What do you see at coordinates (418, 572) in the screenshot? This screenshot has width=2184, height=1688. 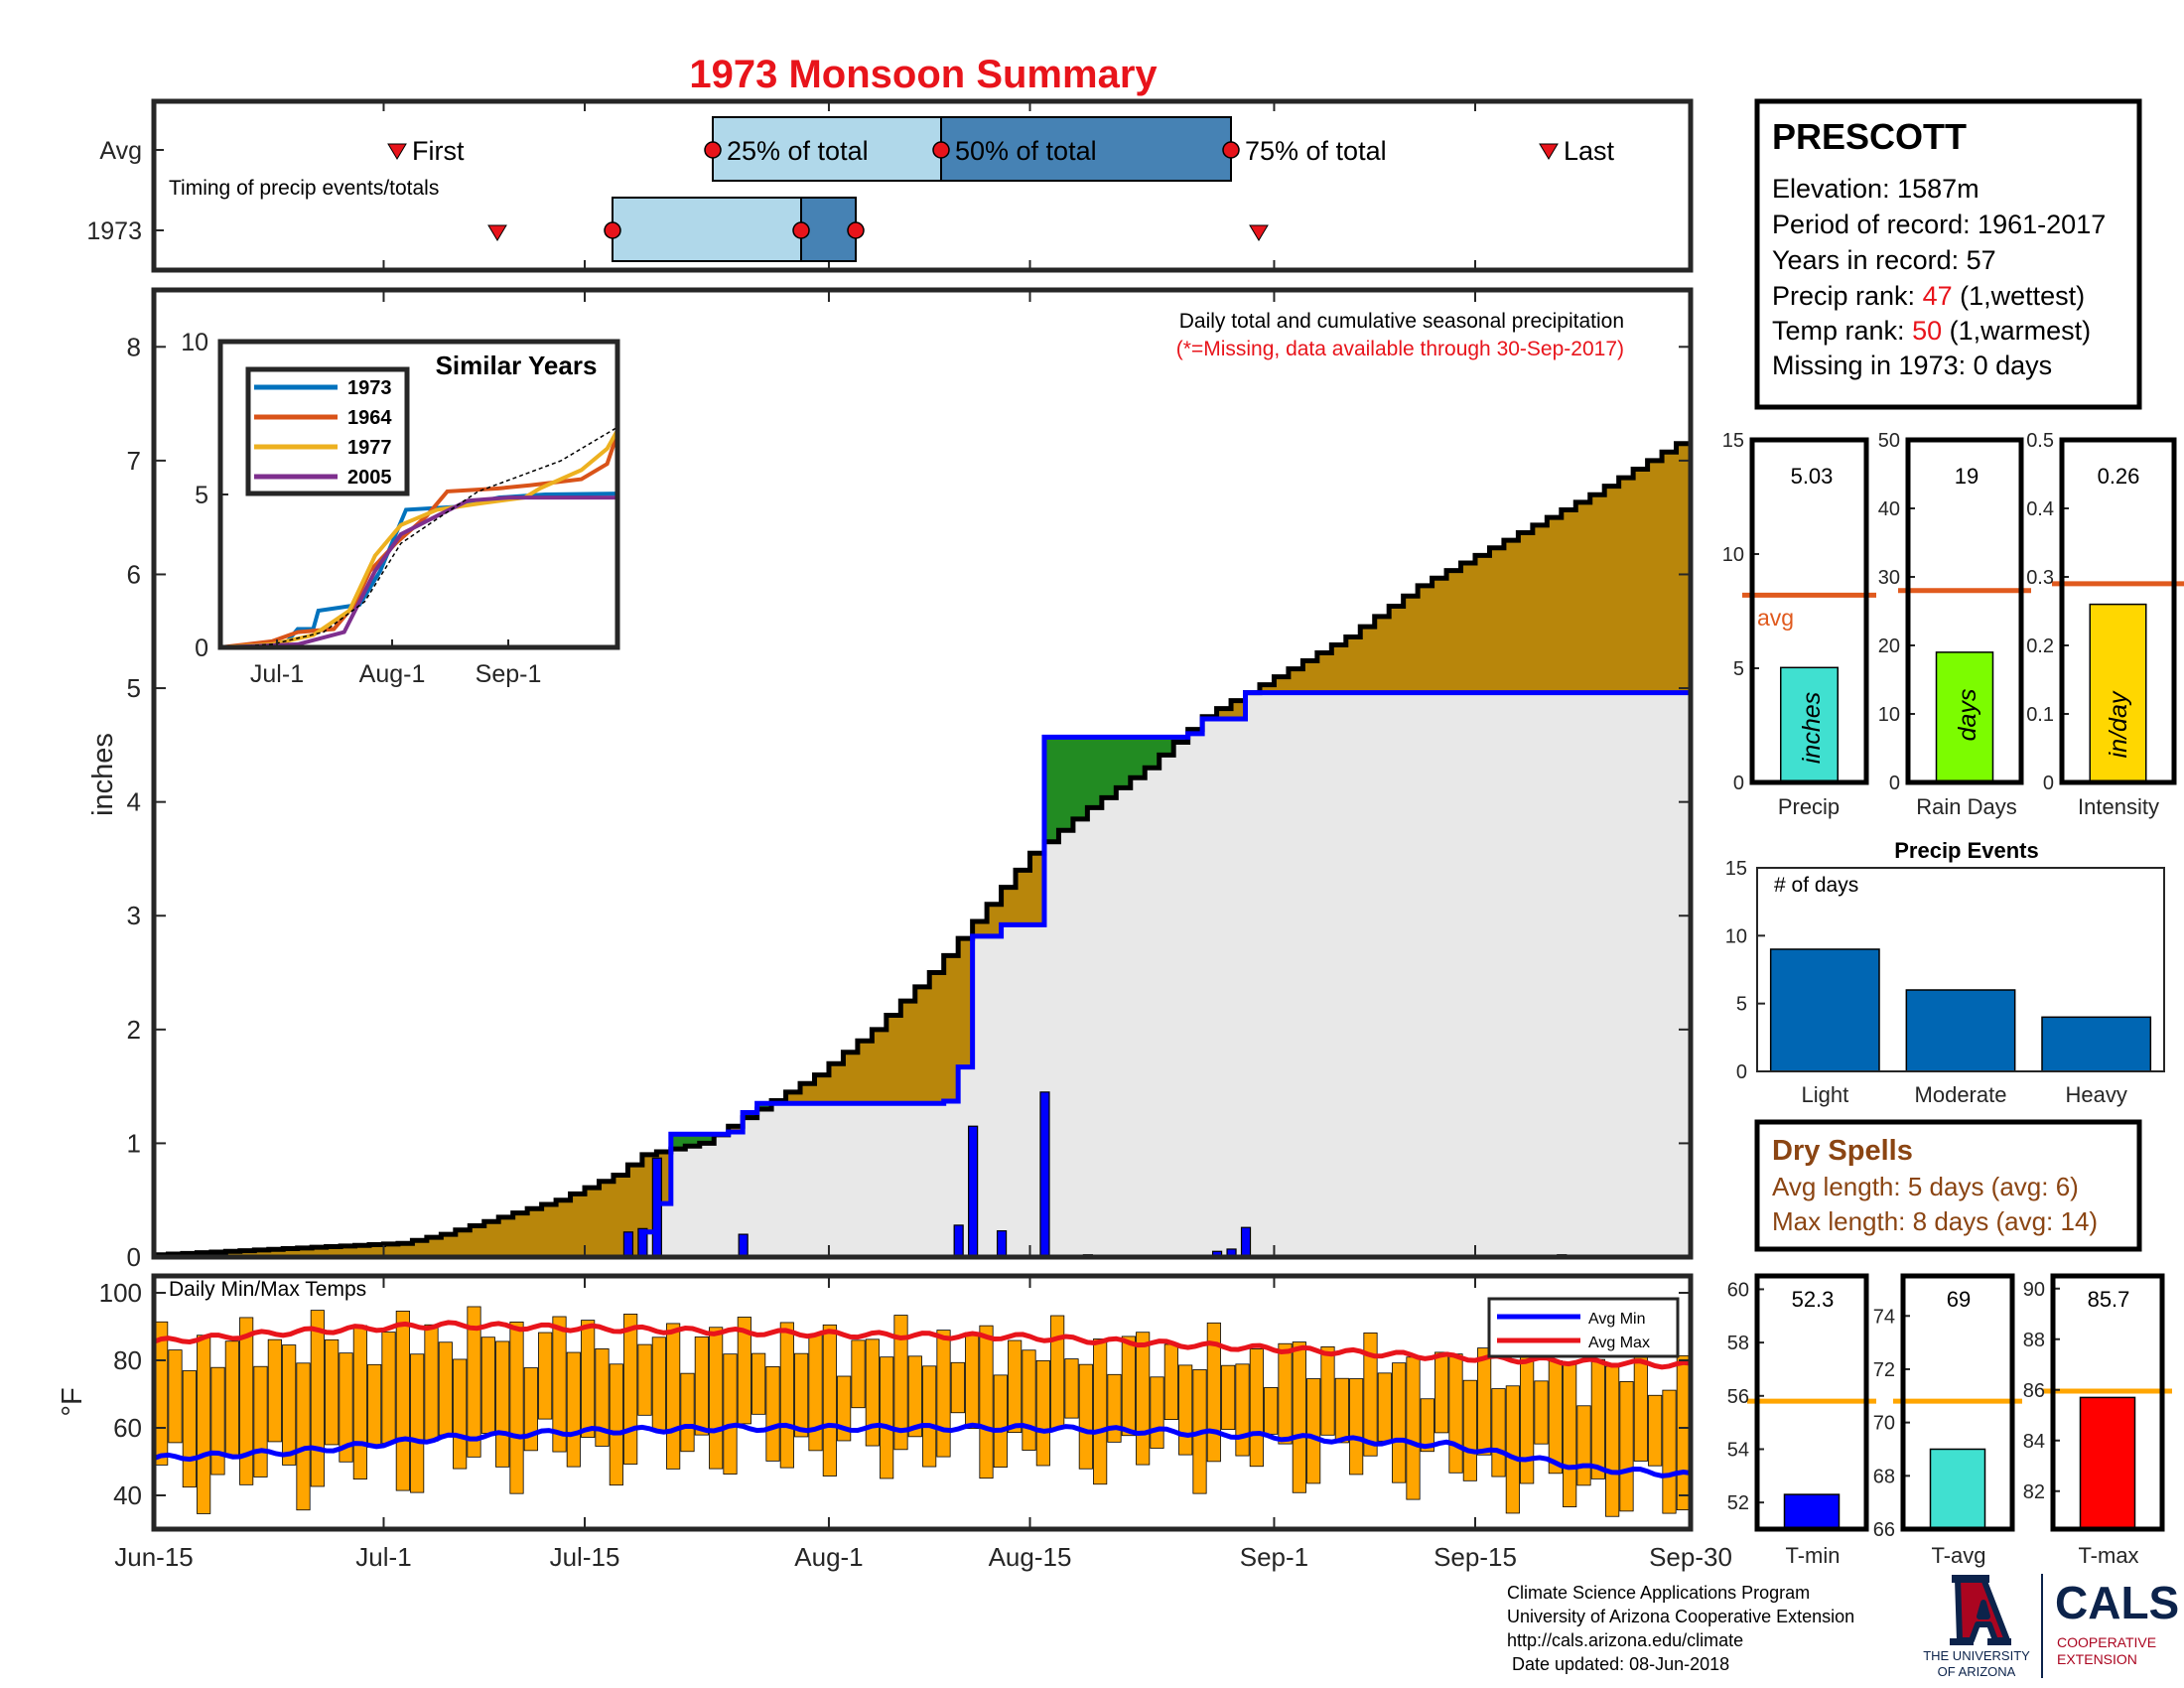 I see `inset-line-2005` at bounding box center [418, 572].